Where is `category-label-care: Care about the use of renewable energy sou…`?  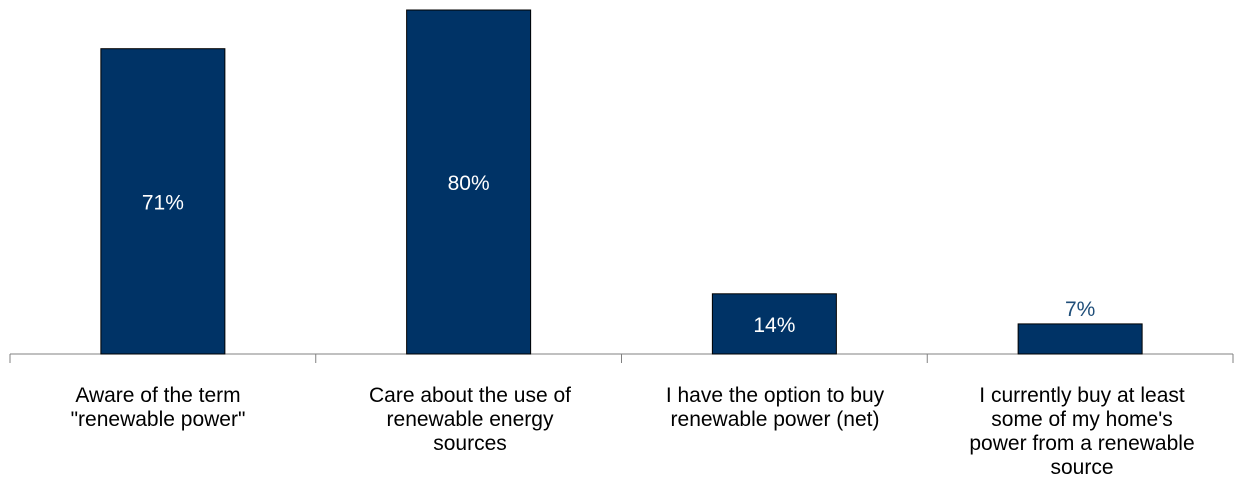
category-label-care: Care about the use of renewable energy sou… is located at coordinates (470, 419).